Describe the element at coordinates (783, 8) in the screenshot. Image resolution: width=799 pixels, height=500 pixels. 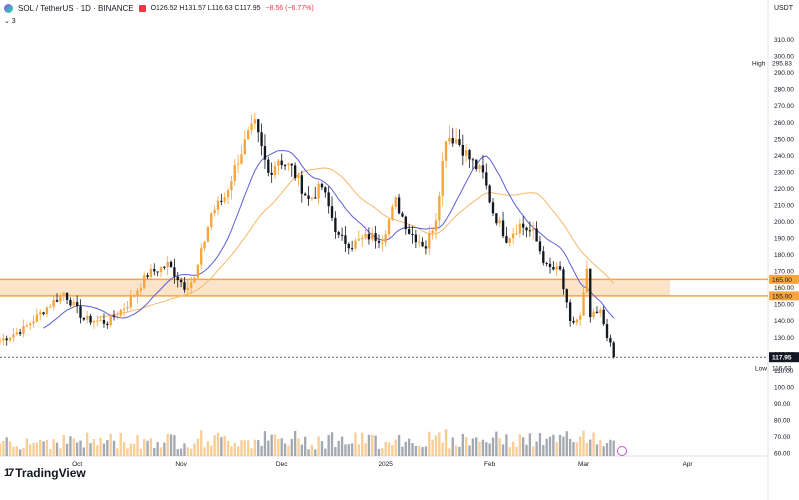
I see `currency-label: USDT` at that location.